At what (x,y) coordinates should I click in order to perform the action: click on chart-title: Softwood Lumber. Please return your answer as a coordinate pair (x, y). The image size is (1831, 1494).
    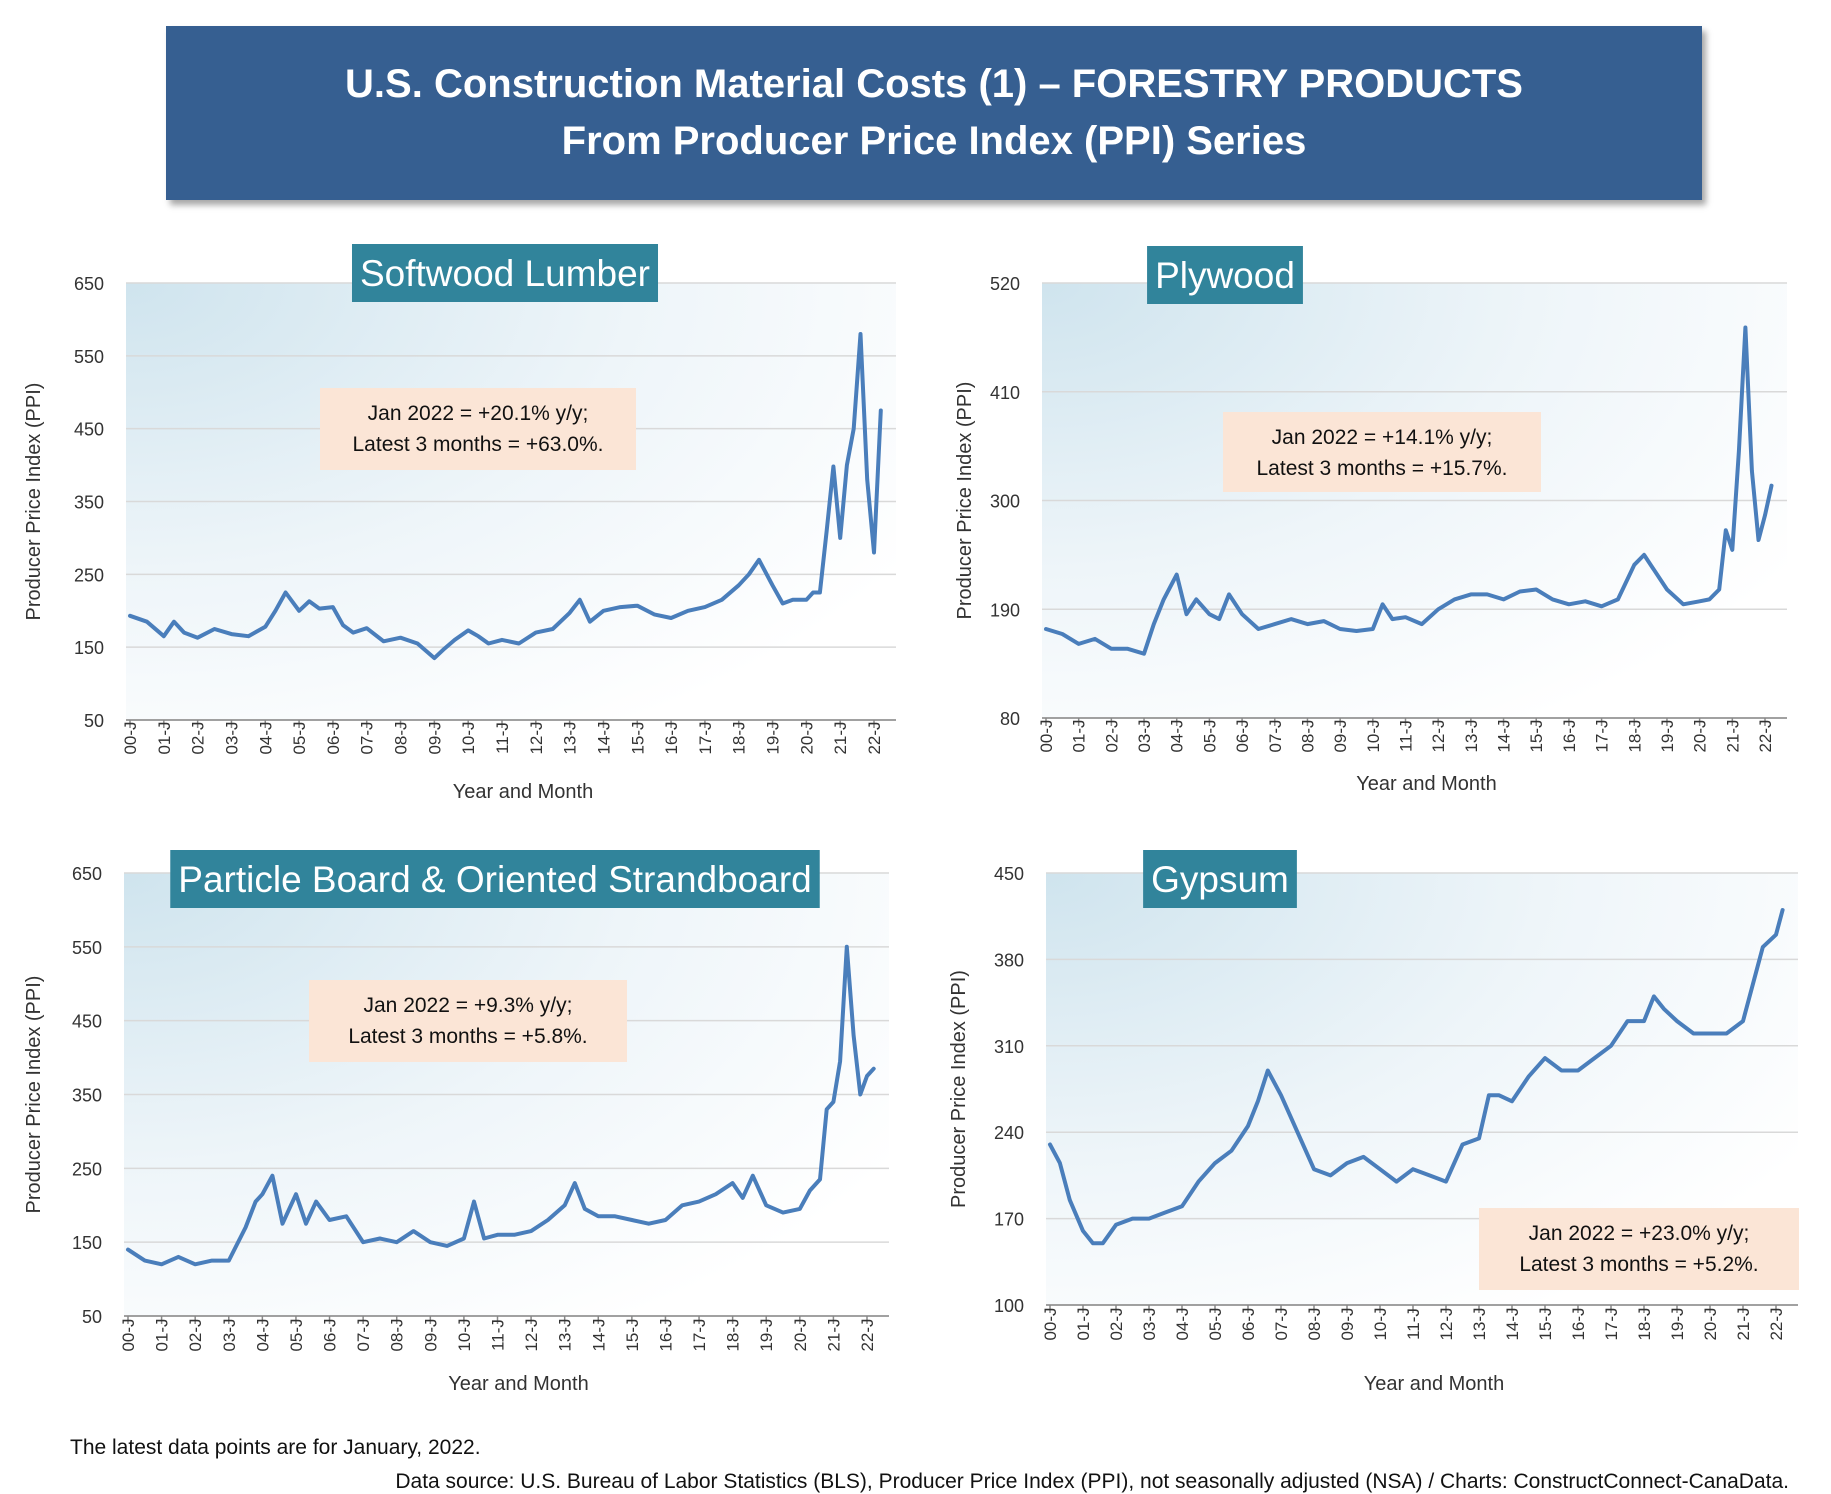
    Looking at the image, I should click on (505, 273).